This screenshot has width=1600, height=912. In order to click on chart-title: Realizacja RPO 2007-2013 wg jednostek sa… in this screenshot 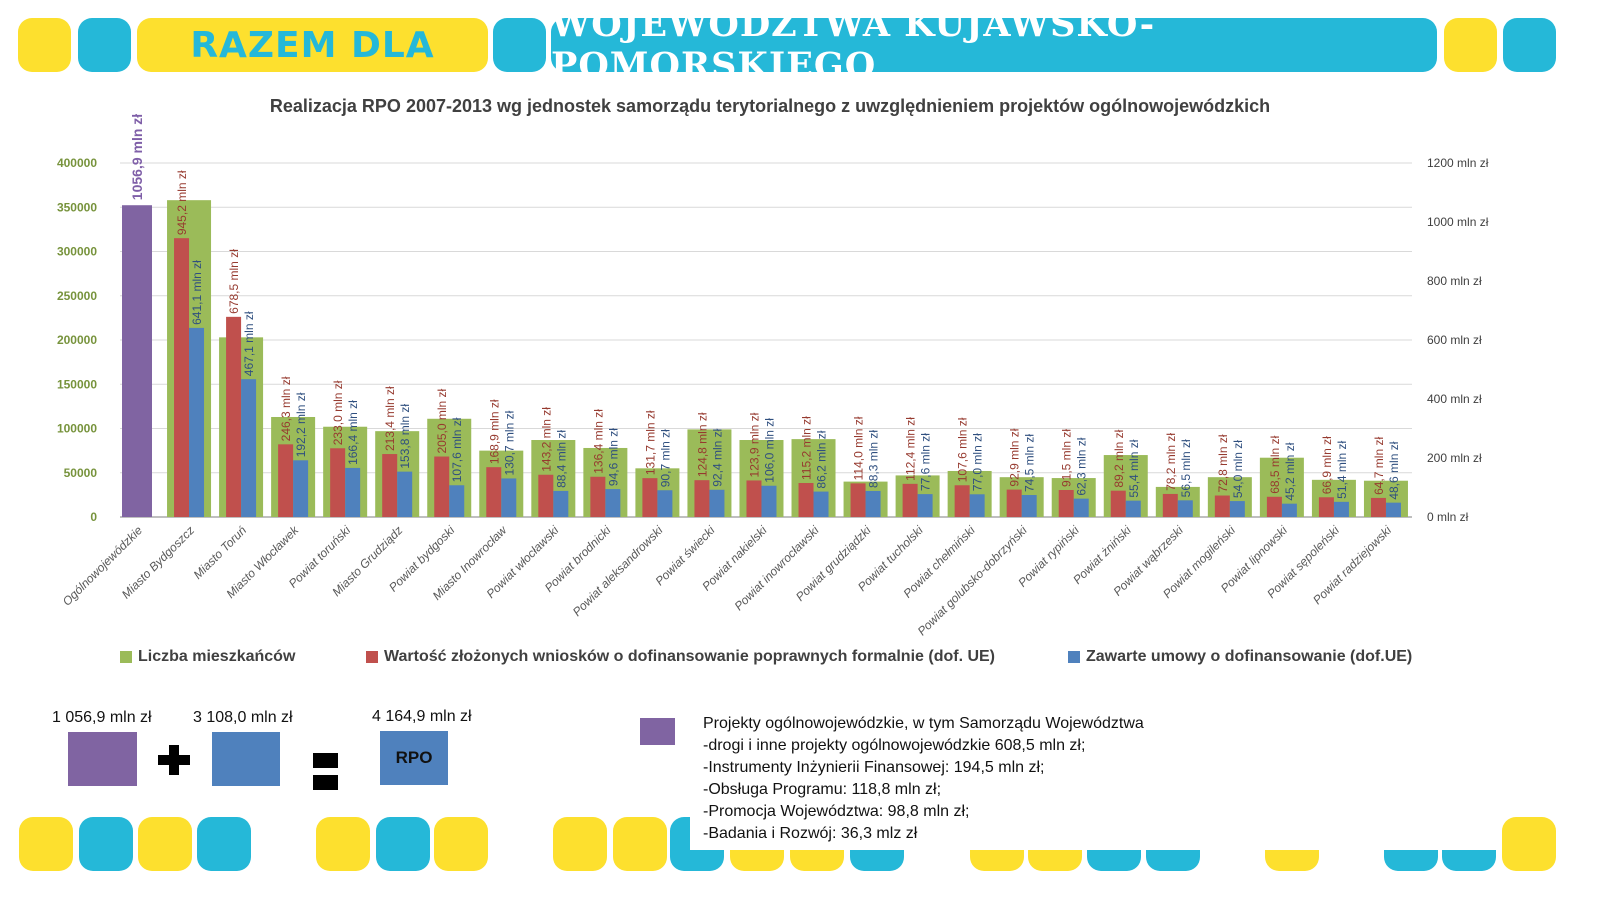, I will do `click(770, 106)`.